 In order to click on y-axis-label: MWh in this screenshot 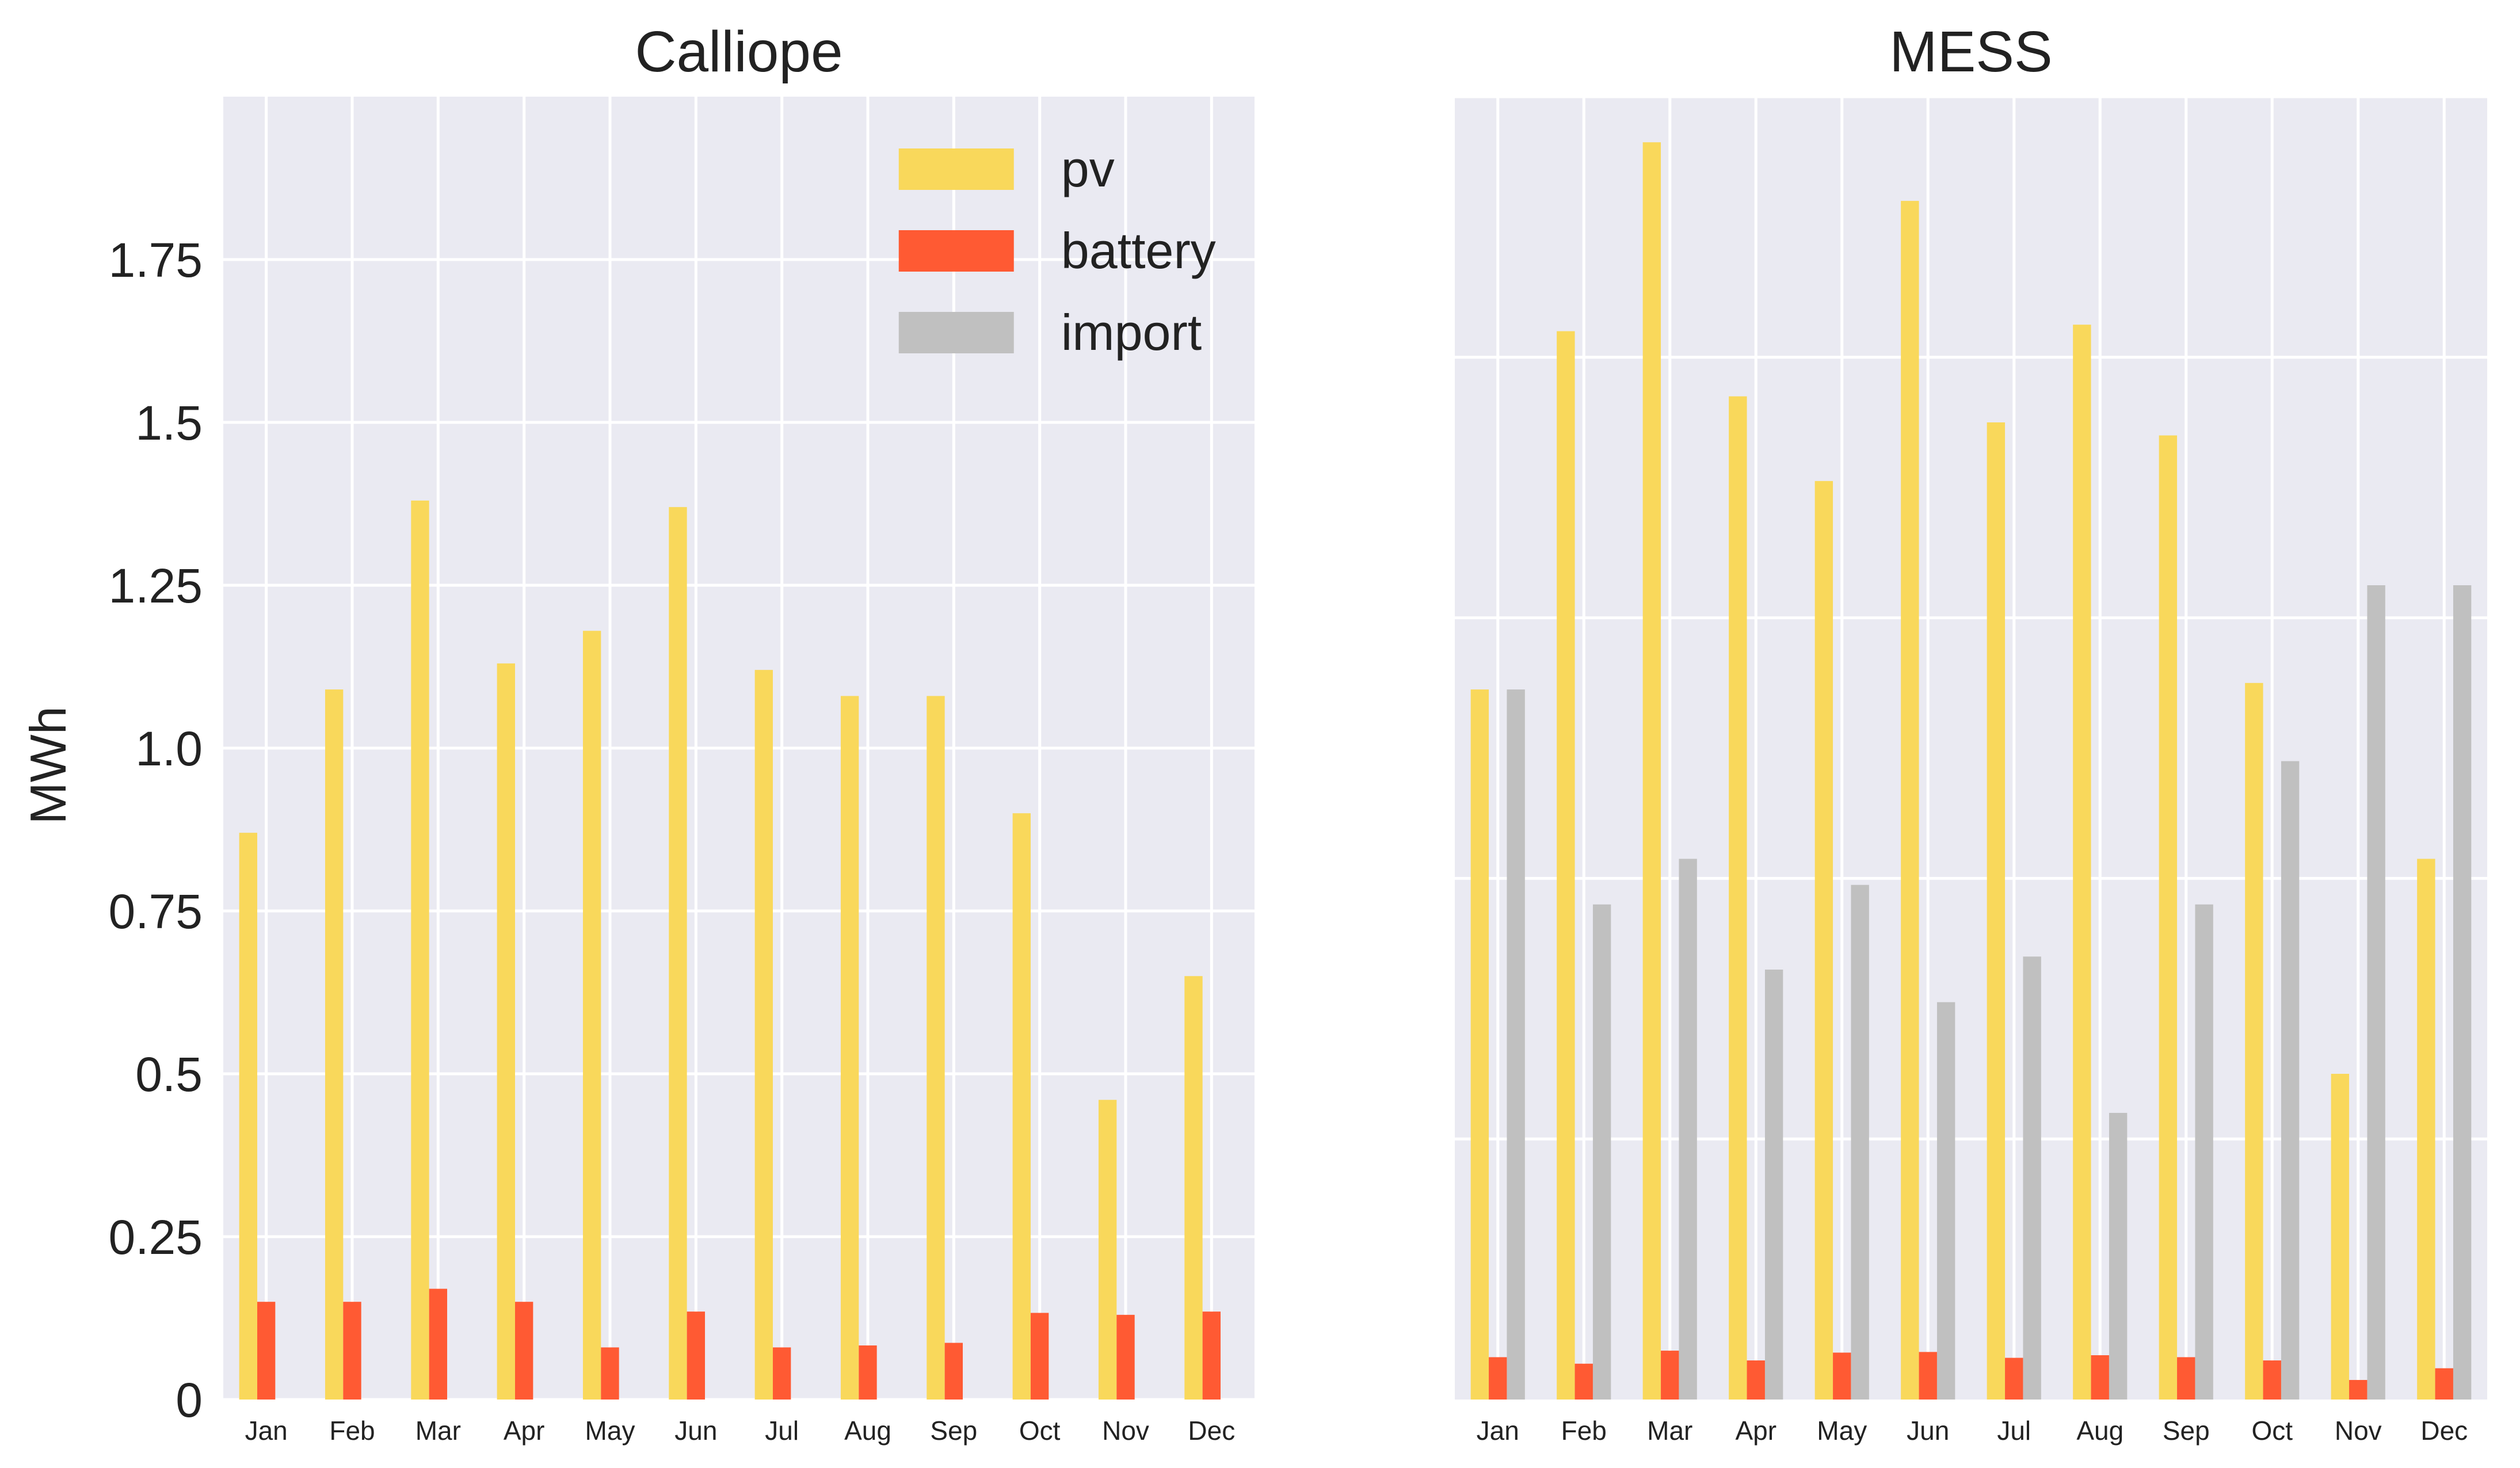, I will do `click(48, 765)`.